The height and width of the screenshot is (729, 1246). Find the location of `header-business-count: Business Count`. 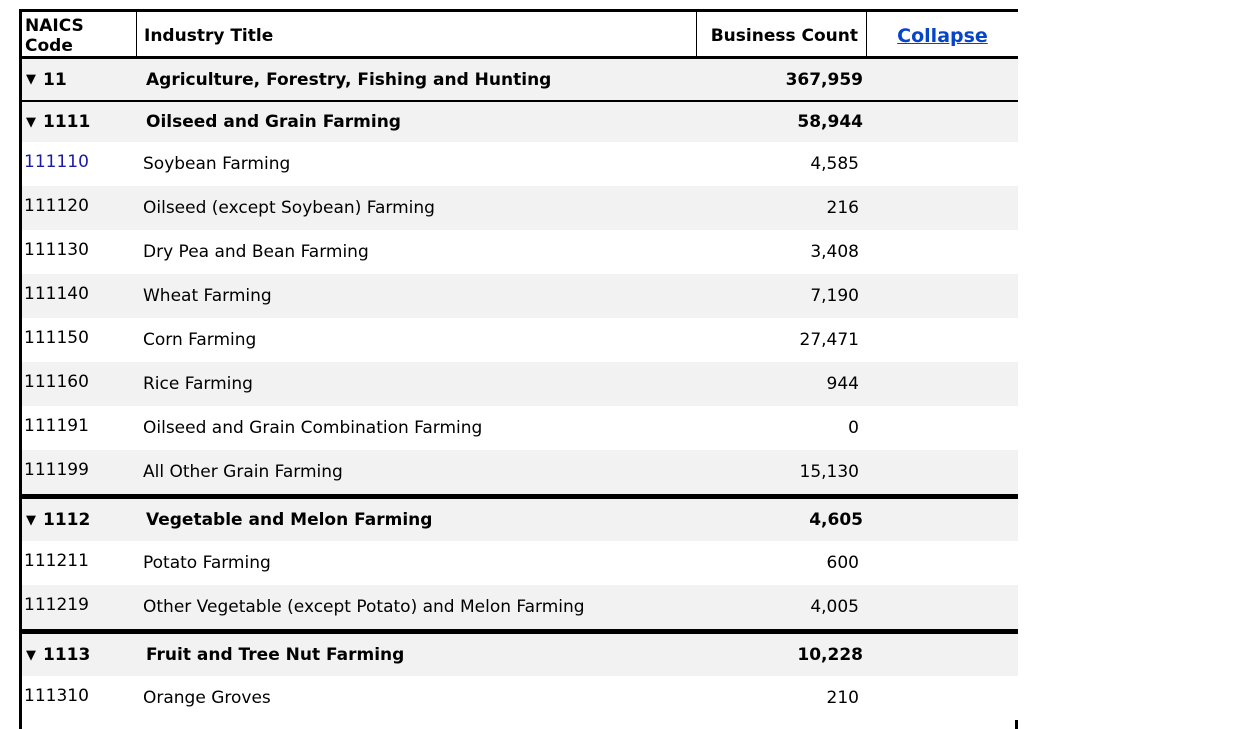

header-business-count: Business Count is located at coordinates (782, 35).